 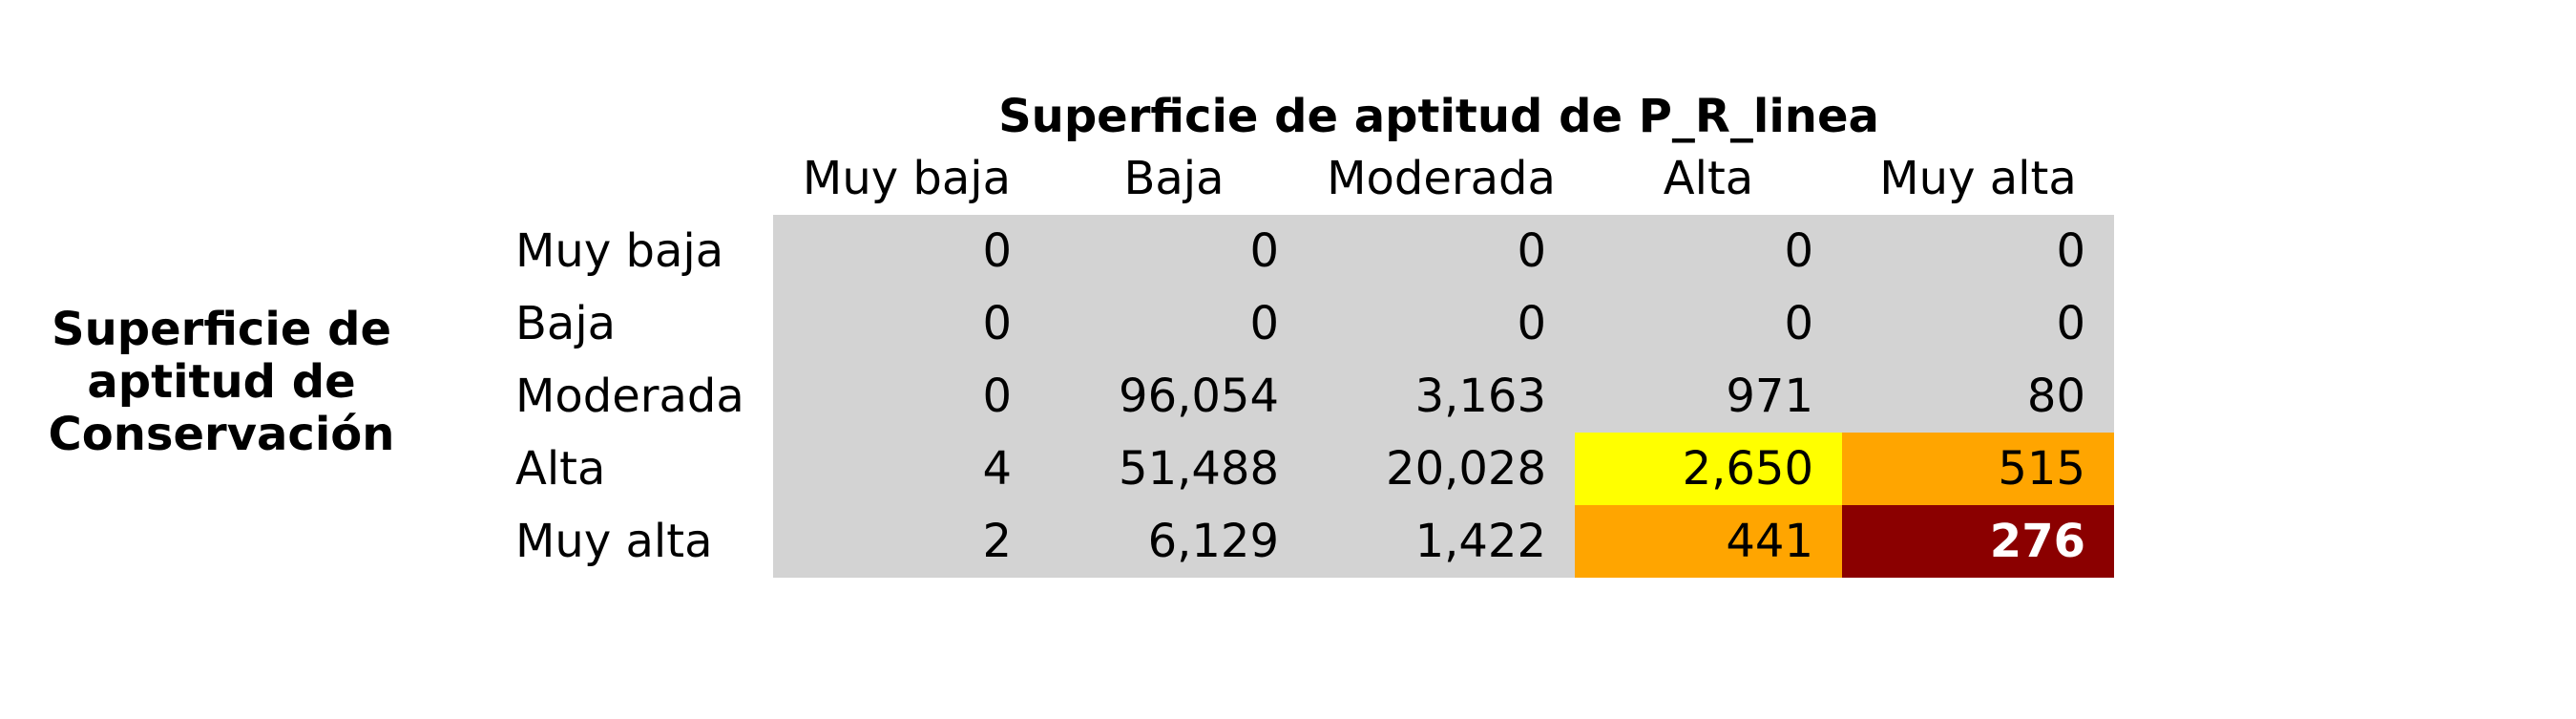 I want to click on row-label: Baja, so click(x=566, y=323).